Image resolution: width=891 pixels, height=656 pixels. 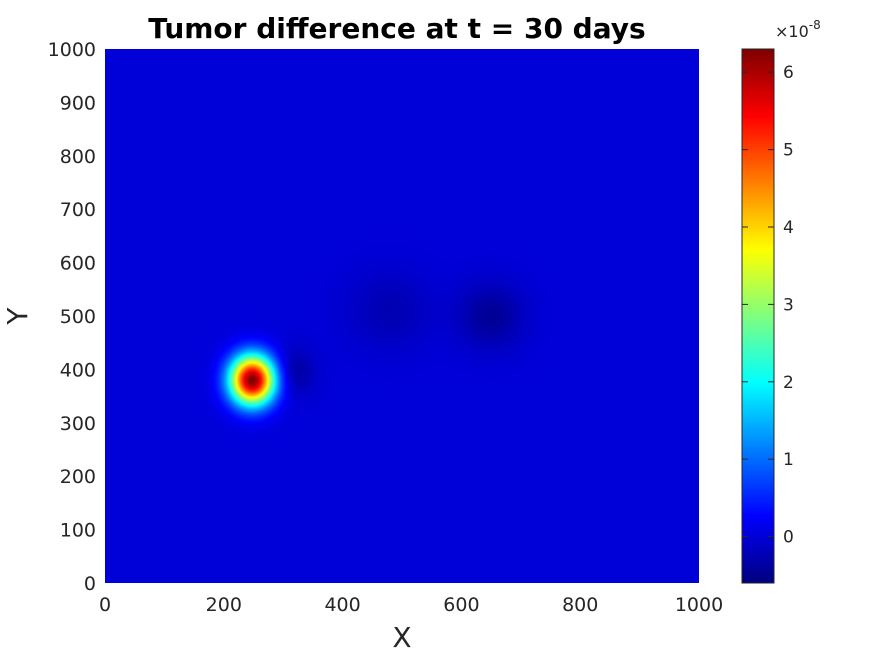 What do you see at coordinates (78, 477) in the screenshot?
I see `y-tick-label: 200` at bounding box center [78, 477].